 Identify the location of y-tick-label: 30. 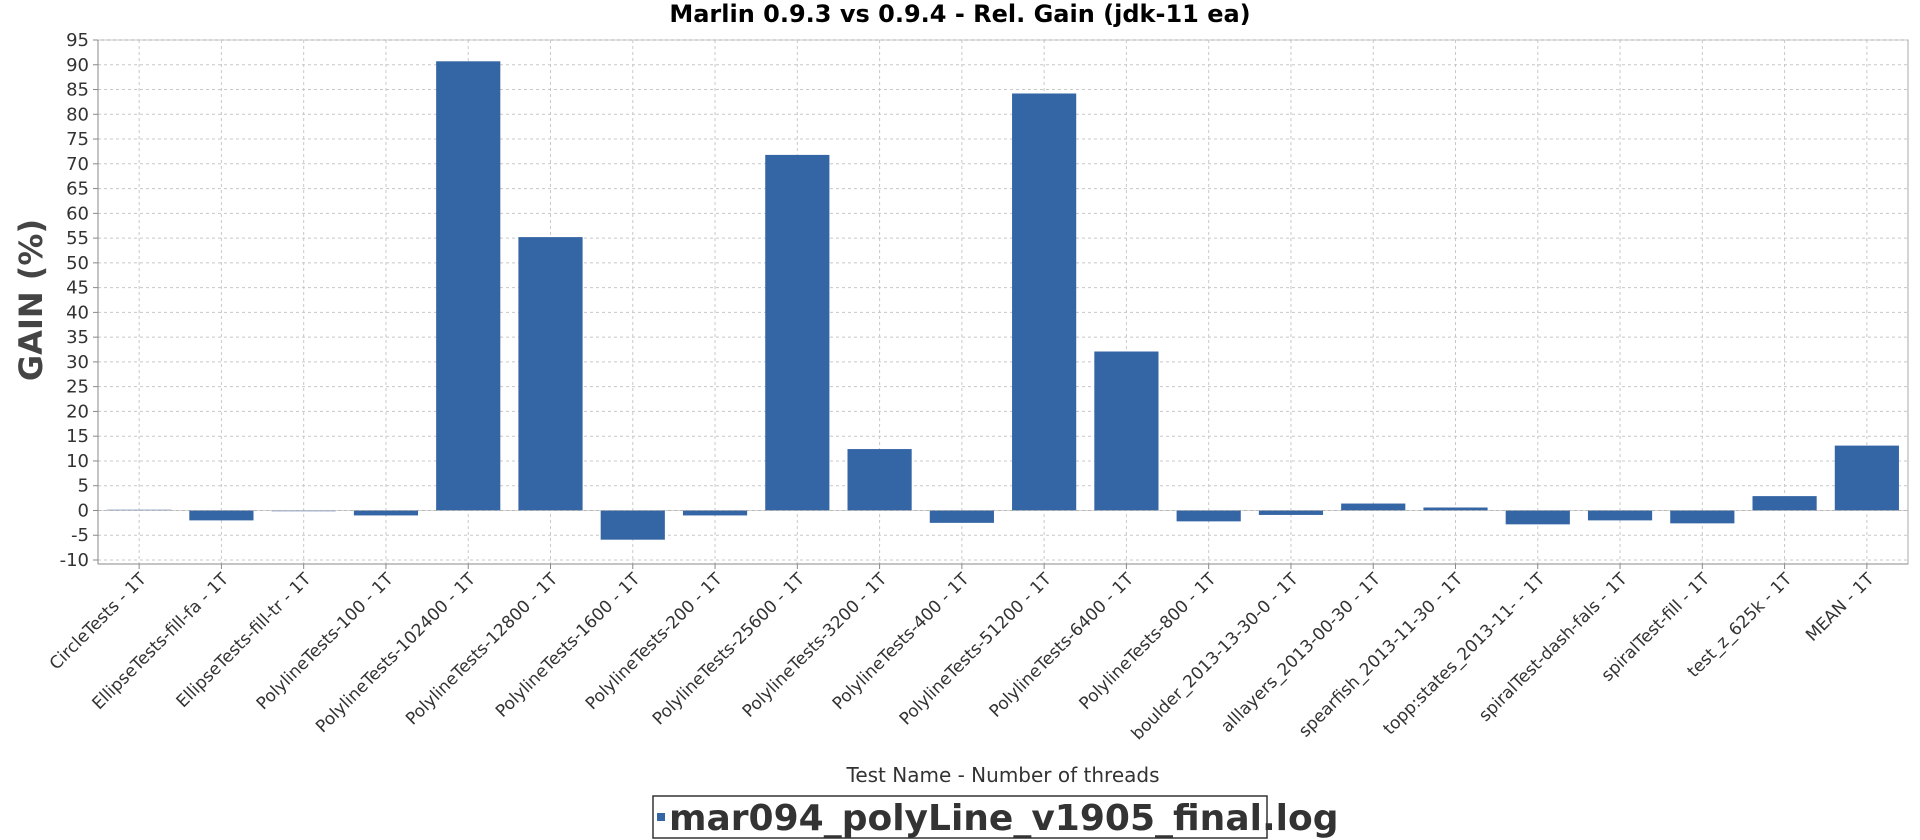
(77, 362).